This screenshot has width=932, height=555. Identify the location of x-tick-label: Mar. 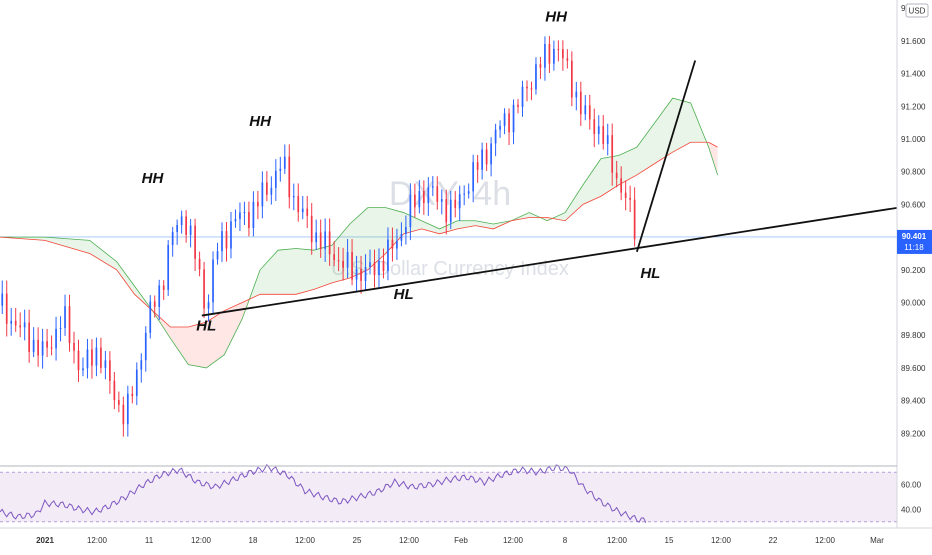
(877, 540).